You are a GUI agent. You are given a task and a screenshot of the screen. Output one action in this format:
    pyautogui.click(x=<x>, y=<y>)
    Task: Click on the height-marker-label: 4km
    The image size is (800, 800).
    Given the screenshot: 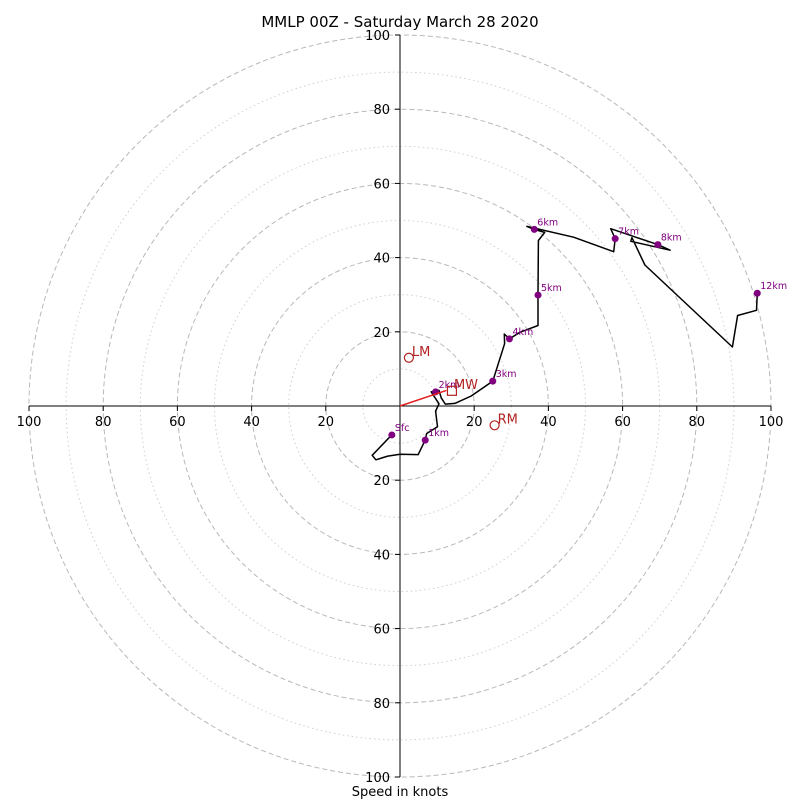 What is the action you would take?
    pyautogui.click(x=522, y=332)
    